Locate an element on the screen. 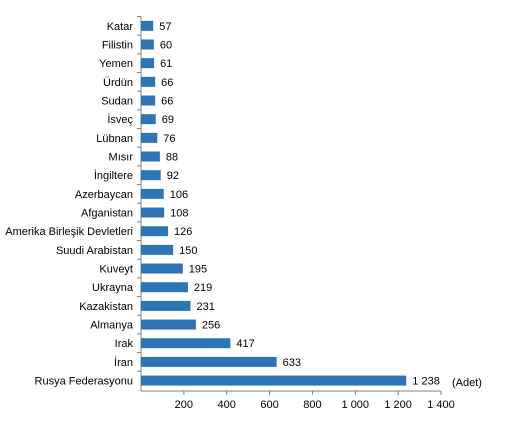  category-label: Filistin is located at coordinates (117, 46).